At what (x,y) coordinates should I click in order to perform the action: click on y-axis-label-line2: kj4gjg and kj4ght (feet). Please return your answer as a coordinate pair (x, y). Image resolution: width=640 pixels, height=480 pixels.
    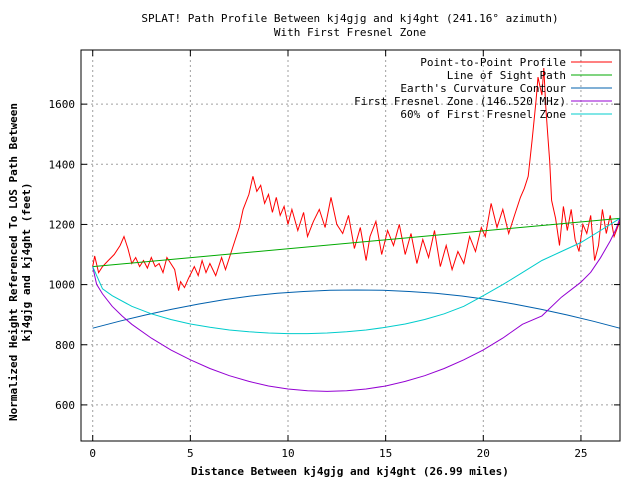
    Looking at the image, I should click on (26, 262).